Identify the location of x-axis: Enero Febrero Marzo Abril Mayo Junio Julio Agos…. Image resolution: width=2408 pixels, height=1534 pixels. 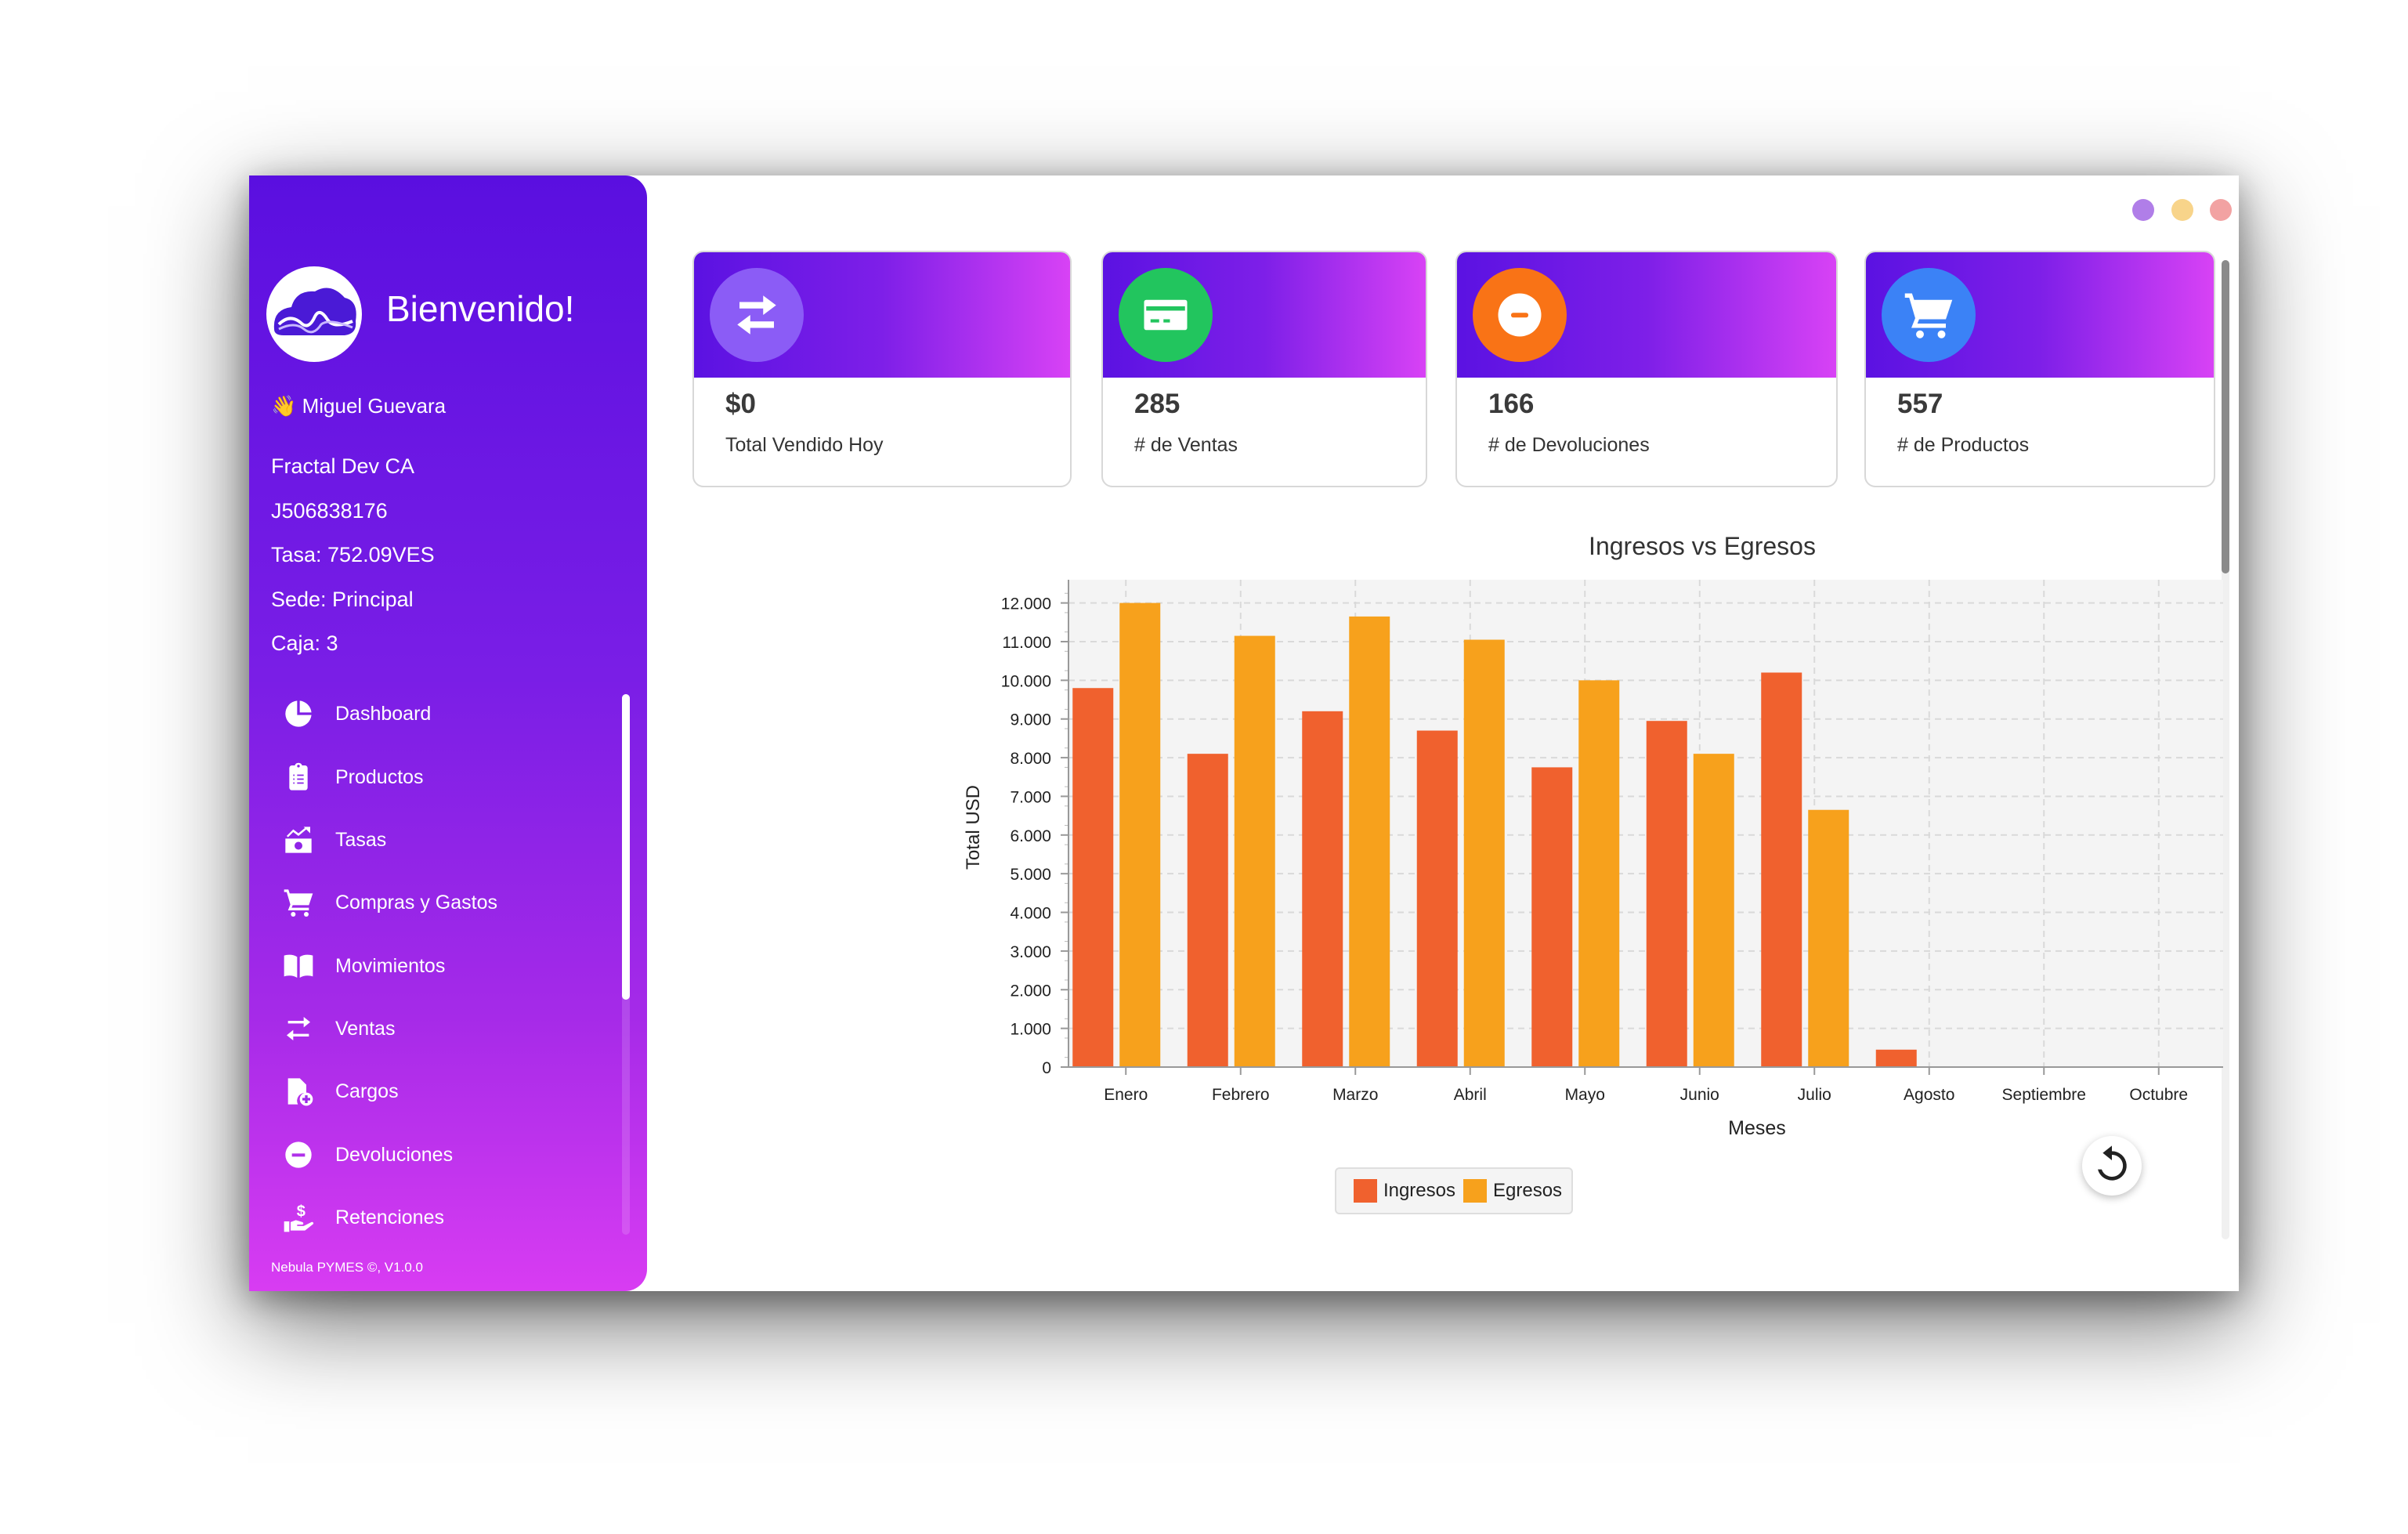
(1646, 1085).